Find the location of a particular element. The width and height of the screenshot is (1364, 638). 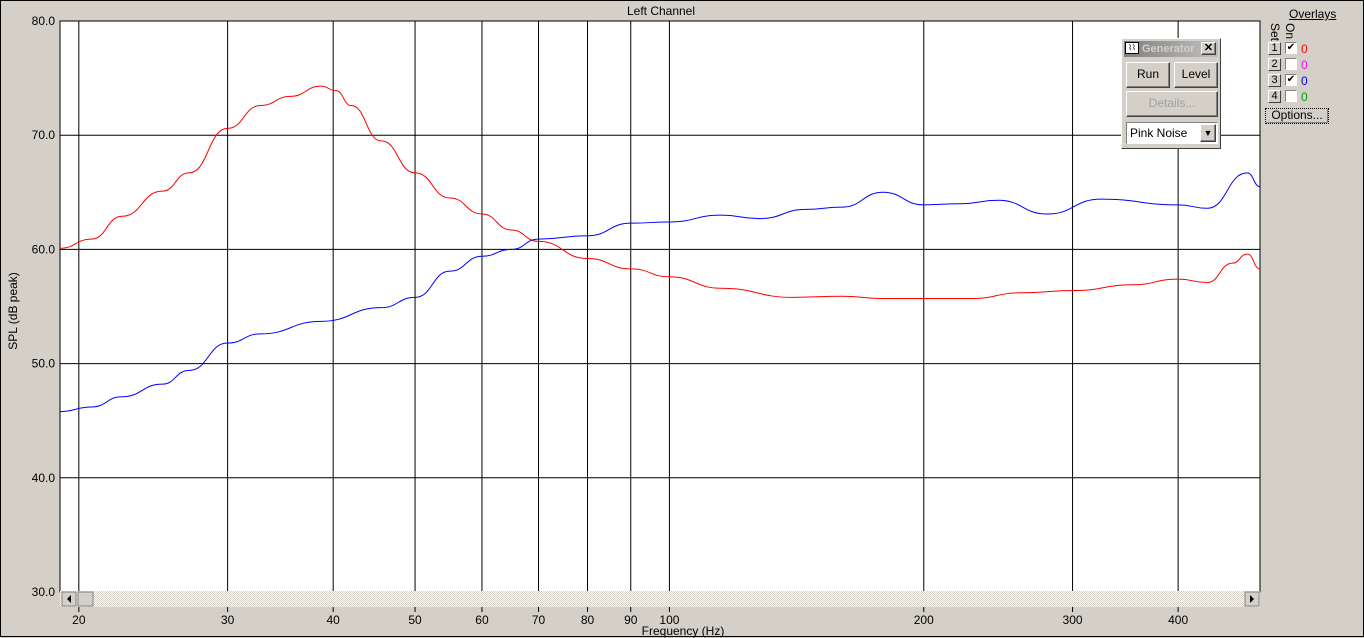

overlay-set-2-button: 2 is located at coordinates (1274, 64).